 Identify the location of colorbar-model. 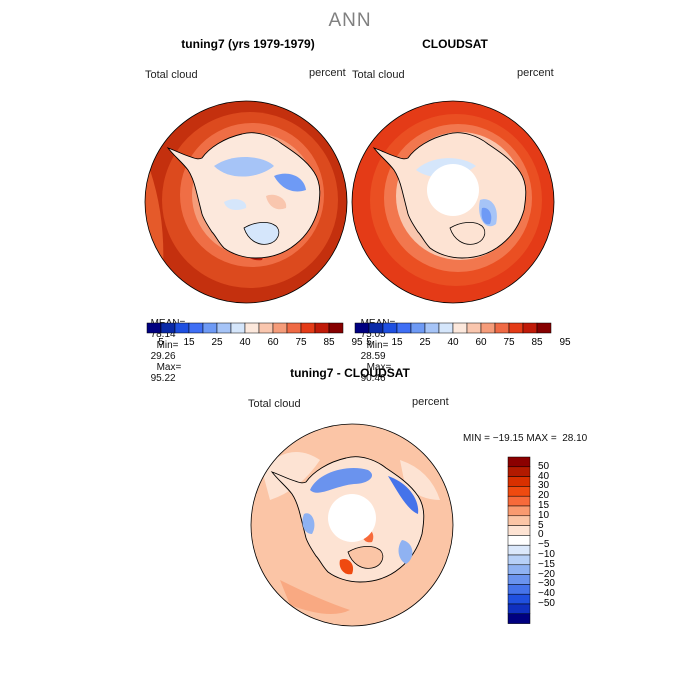
(245, 328).